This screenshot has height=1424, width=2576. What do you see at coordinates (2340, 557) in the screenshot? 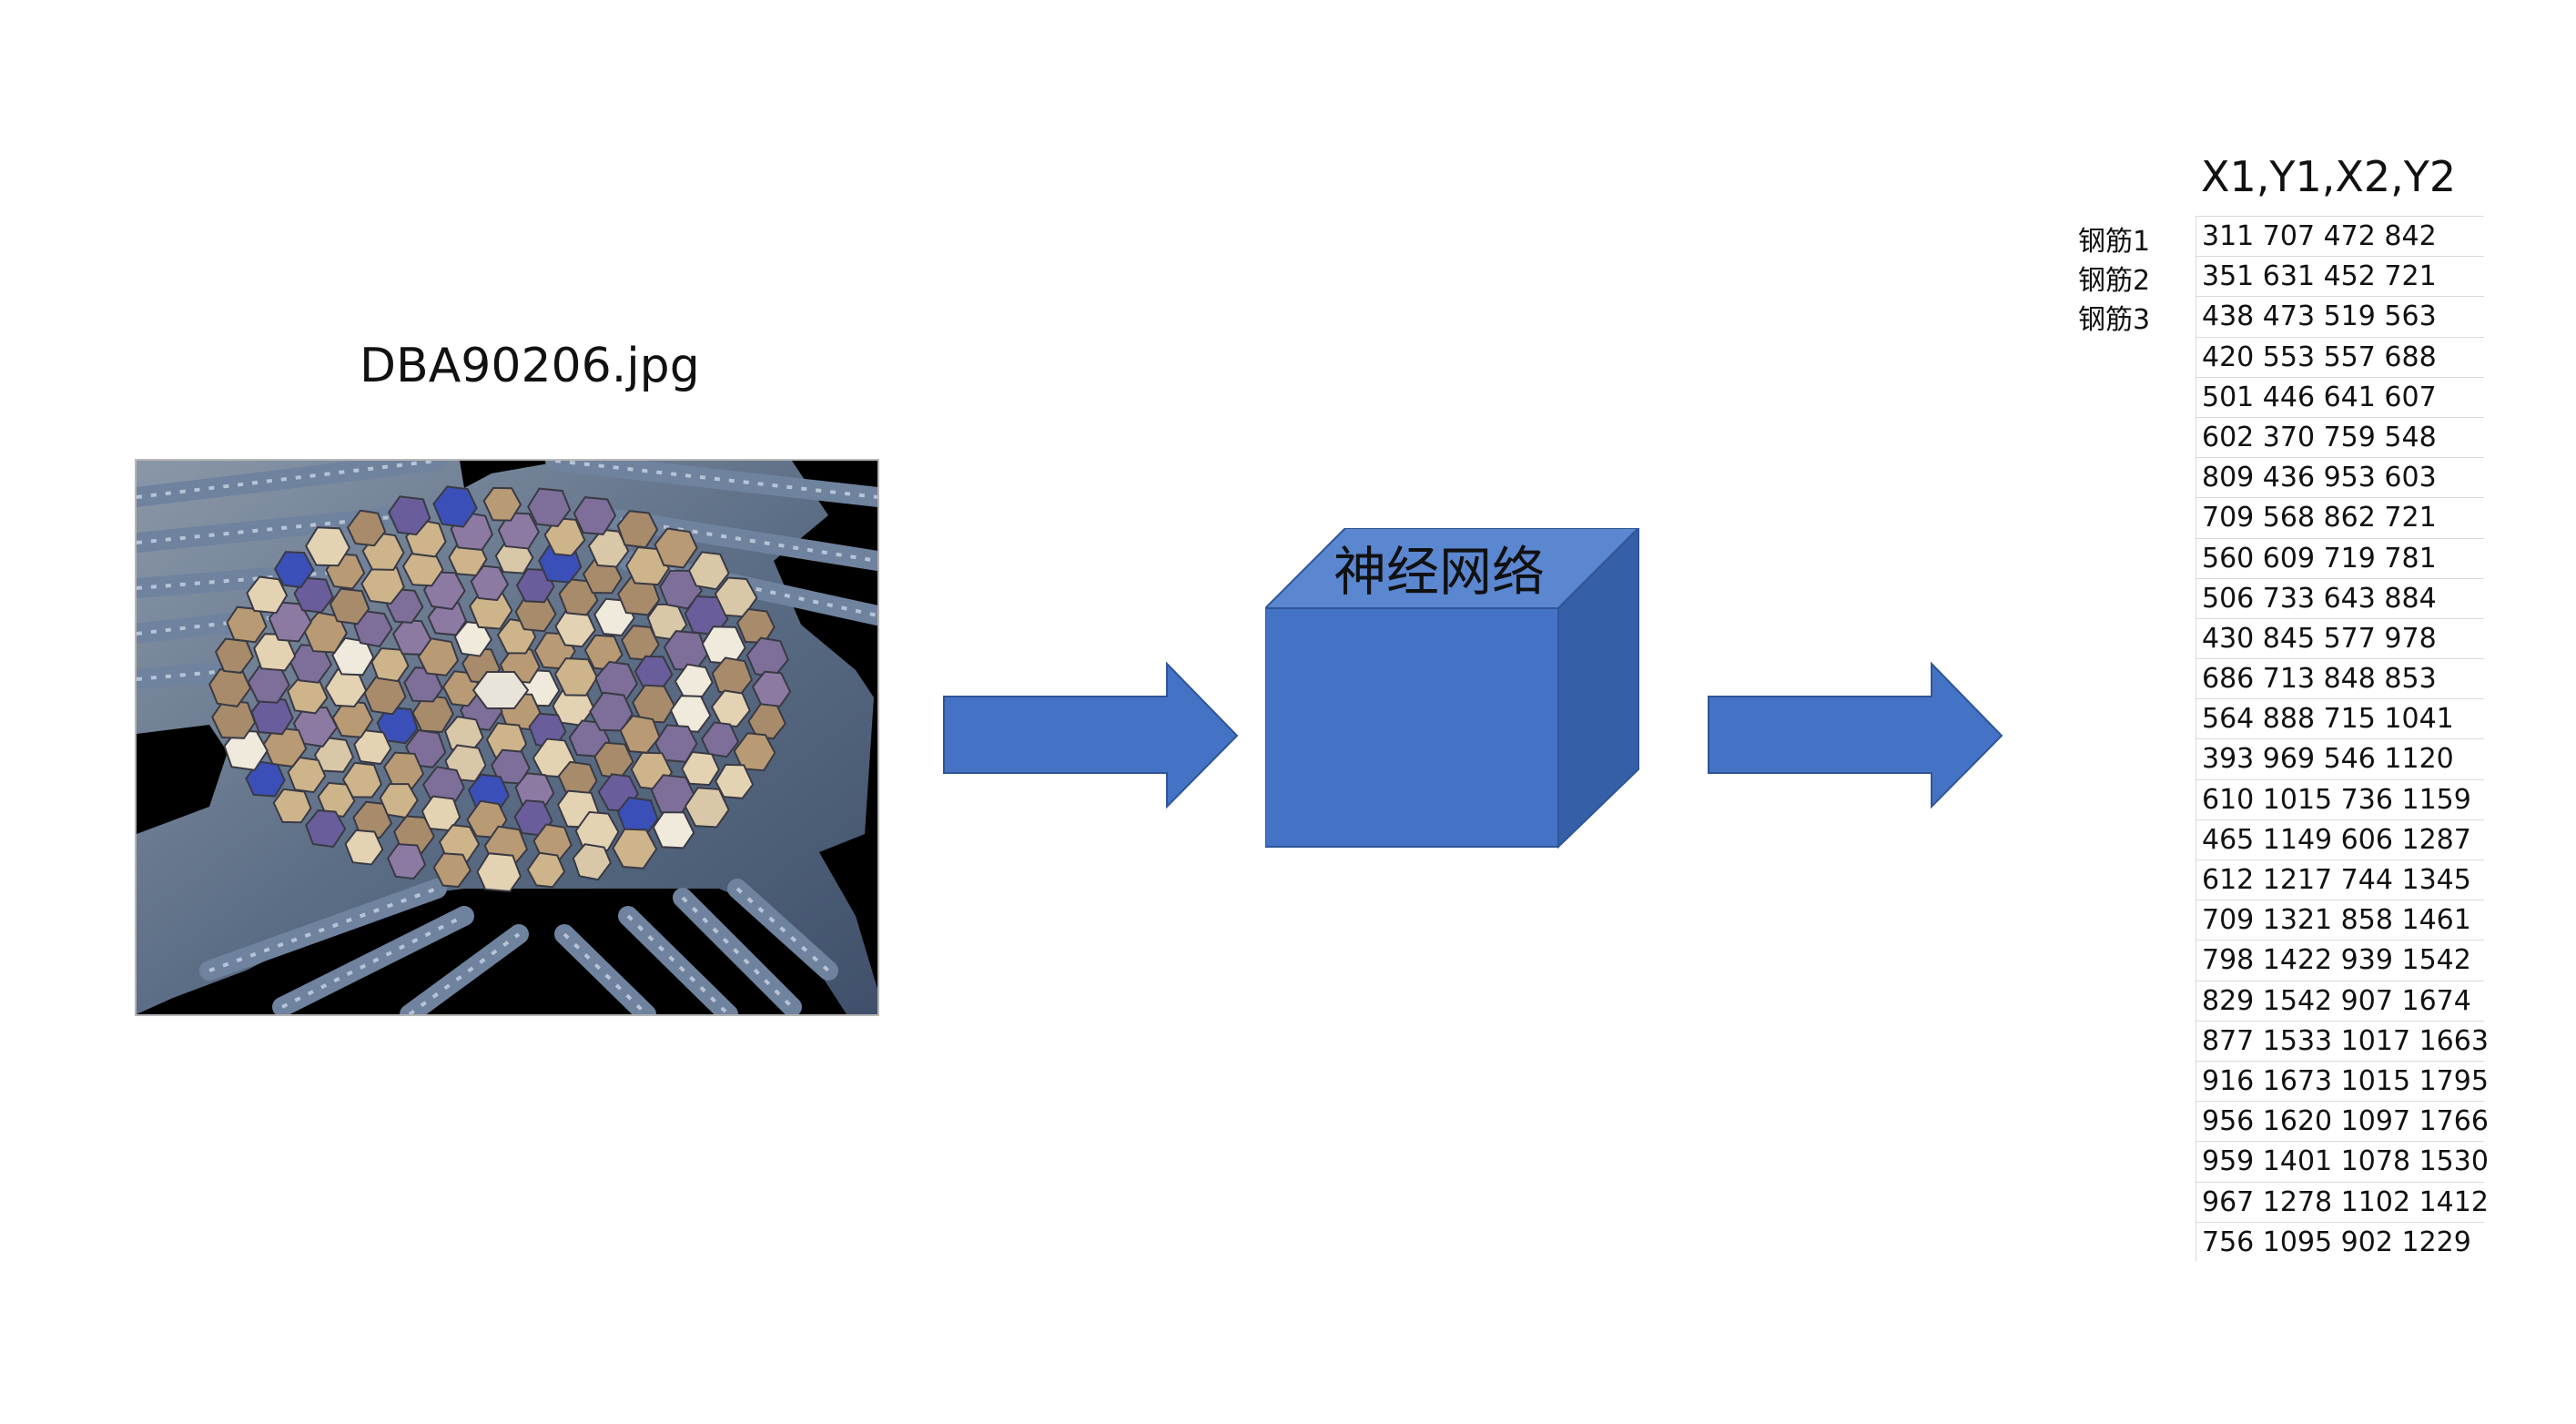
I see `coordinate-row: 560 609 719 781` at bounding box center [2340, 557].